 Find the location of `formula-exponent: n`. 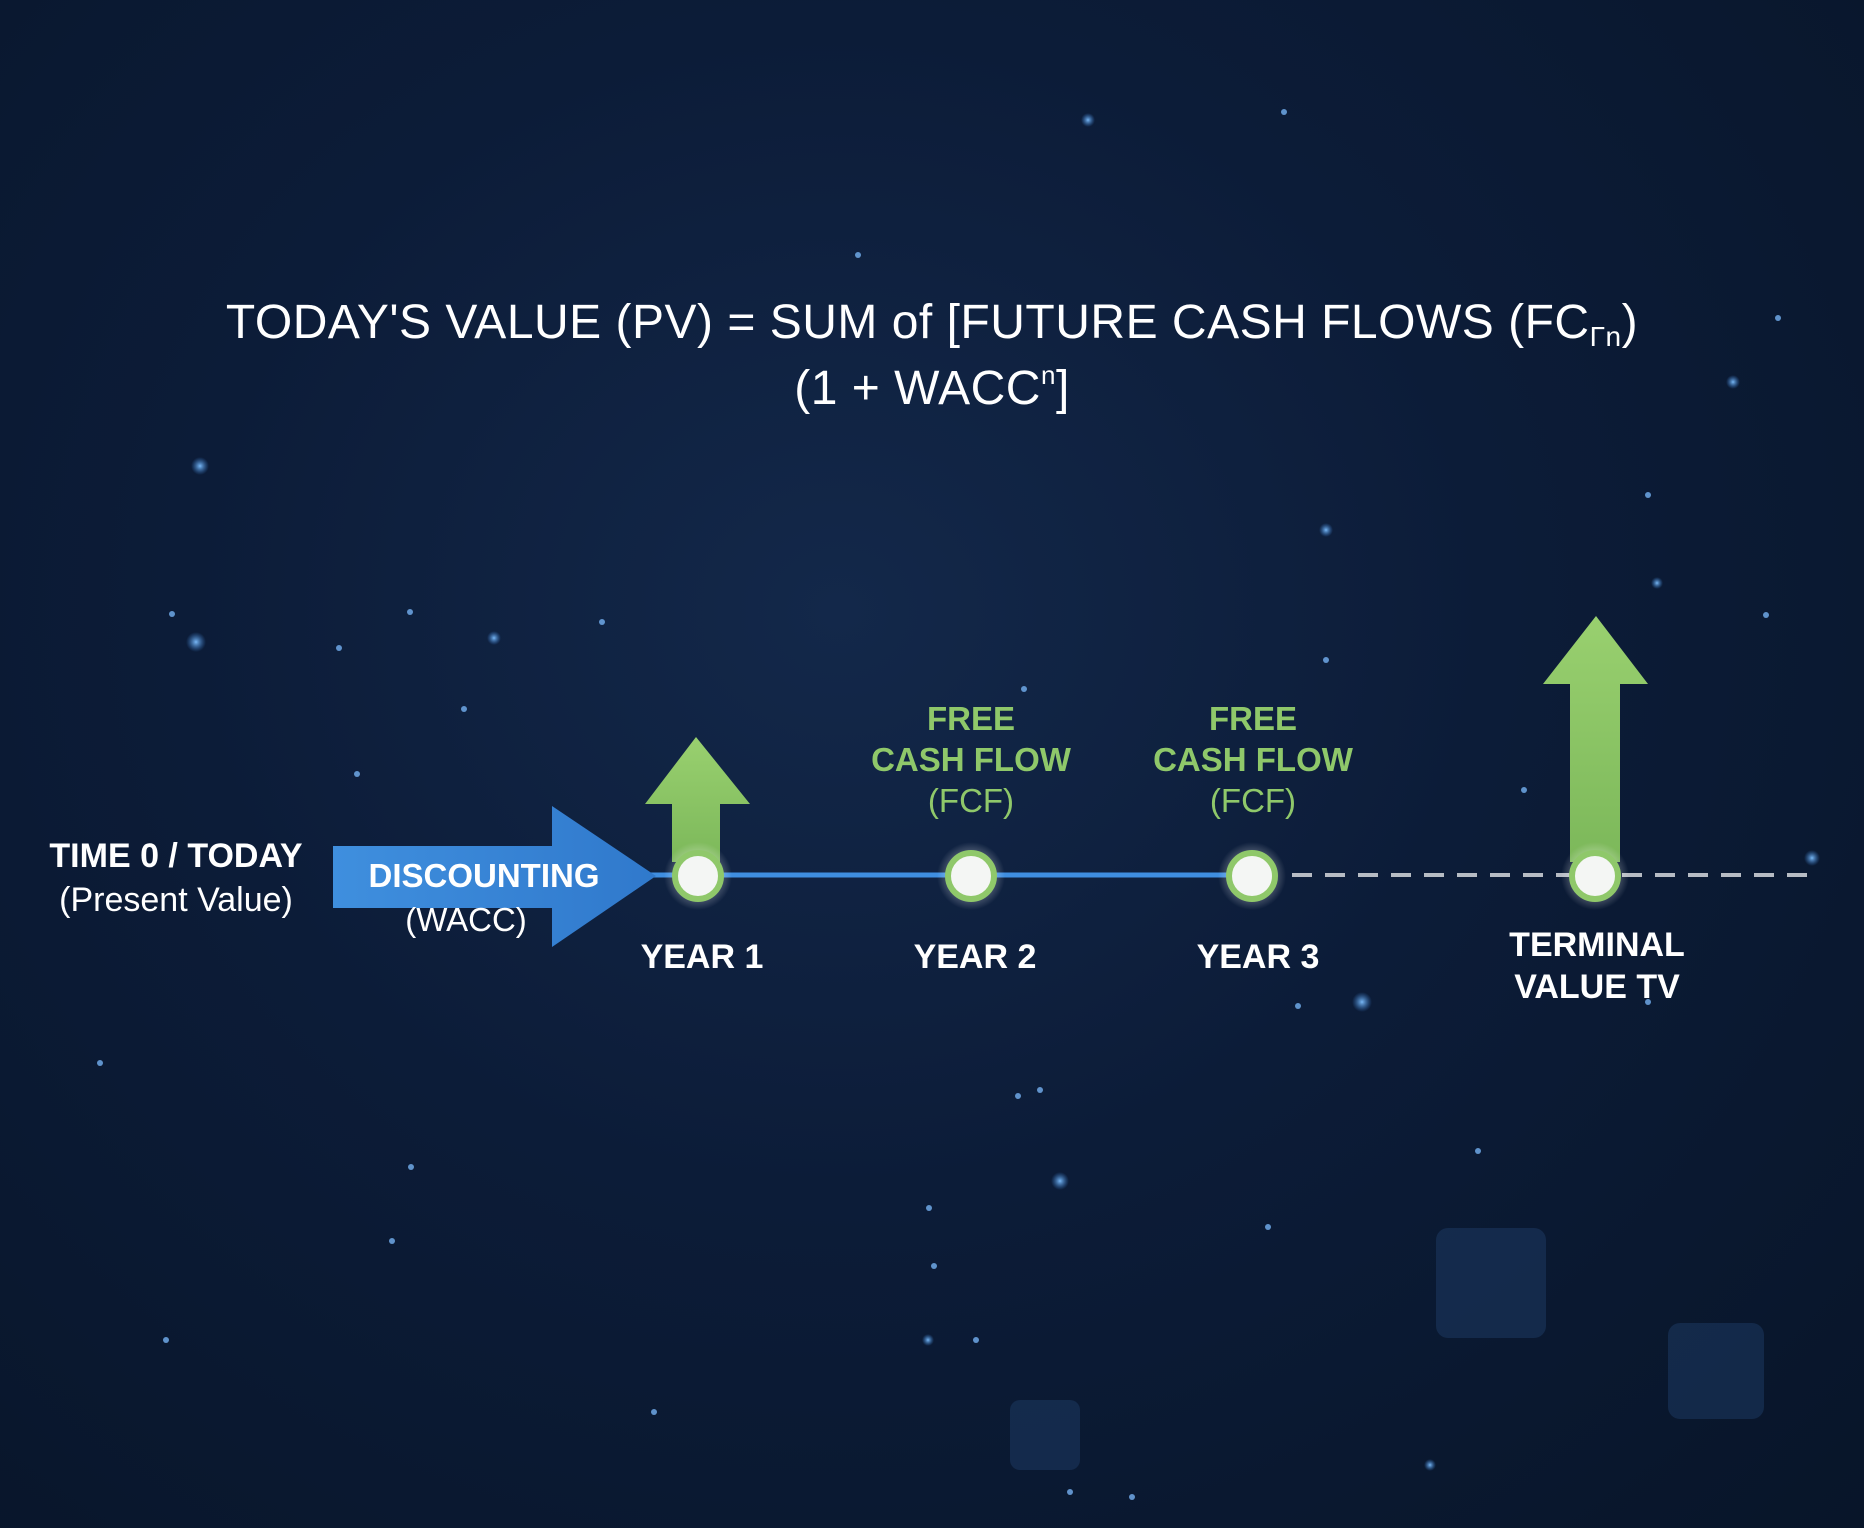

formula-exponent: n is located at coordinates (1048, 375).